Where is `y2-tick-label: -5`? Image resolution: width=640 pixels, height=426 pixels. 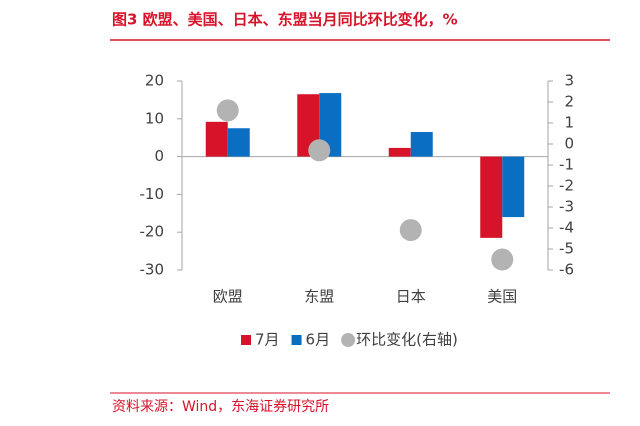 y2-tick-label: -5 is located at coordinates (566, 249).